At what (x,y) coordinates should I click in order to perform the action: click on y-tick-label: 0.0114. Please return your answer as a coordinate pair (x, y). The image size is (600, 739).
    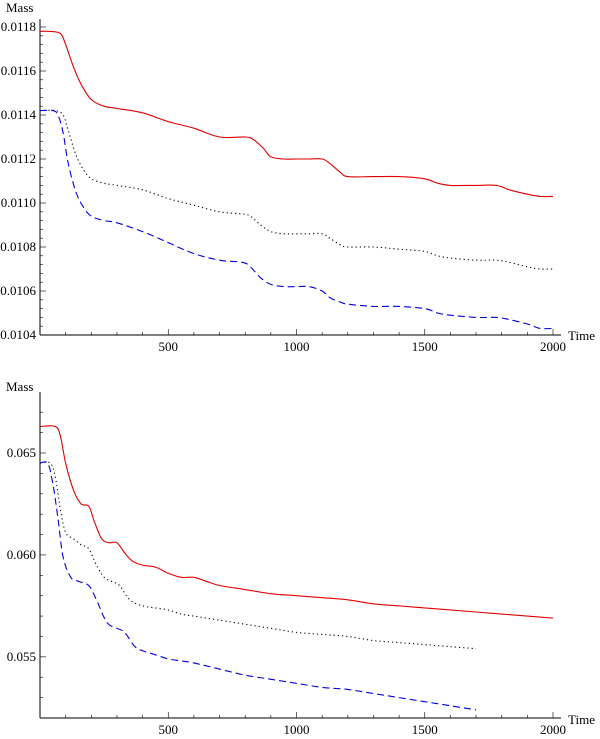
    Looking at the image, I should click on (19, 114).